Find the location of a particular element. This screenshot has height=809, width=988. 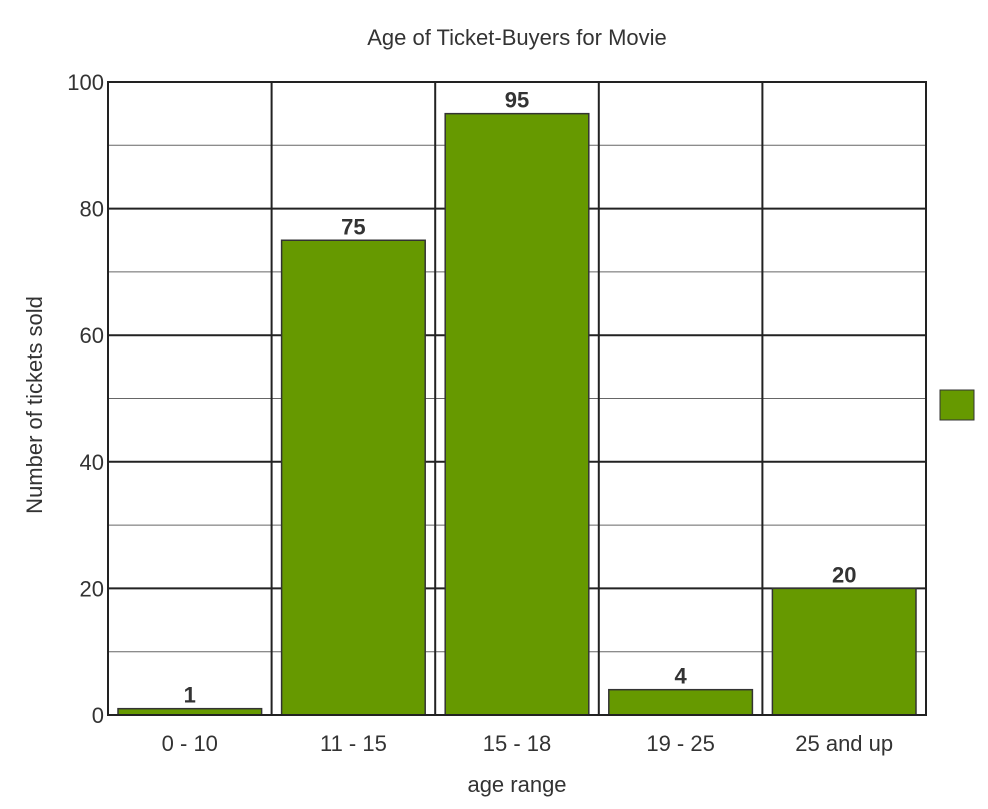

legend is located at coordinates (957, 405).